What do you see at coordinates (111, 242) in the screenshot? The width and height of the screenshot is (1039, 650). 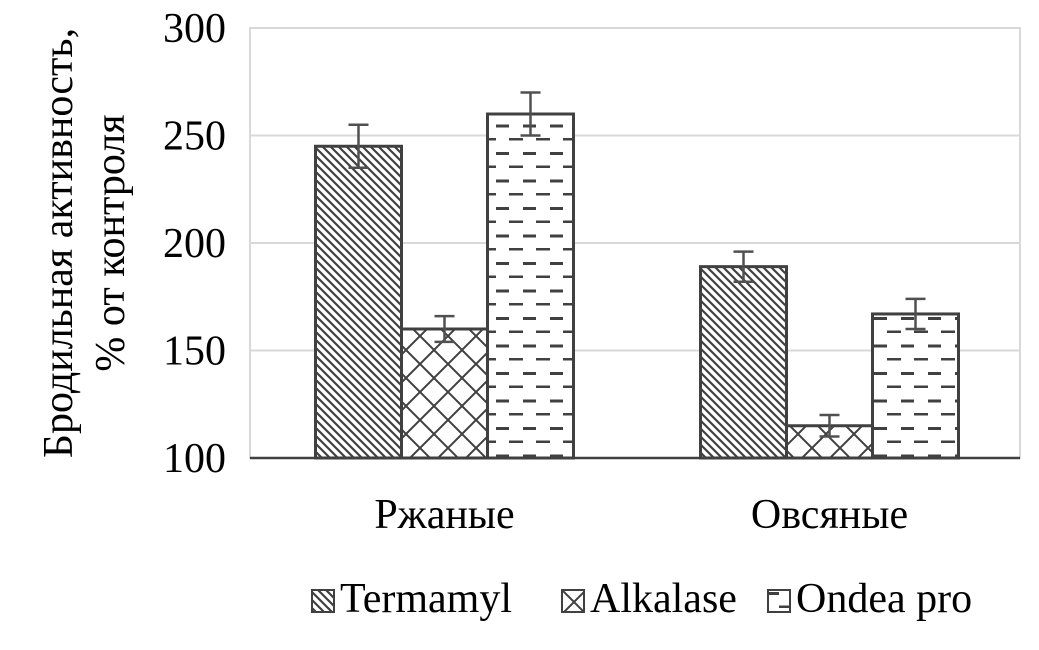 I see `y-axis-label-line2: % от контроля` at bounding box center [111, 242].